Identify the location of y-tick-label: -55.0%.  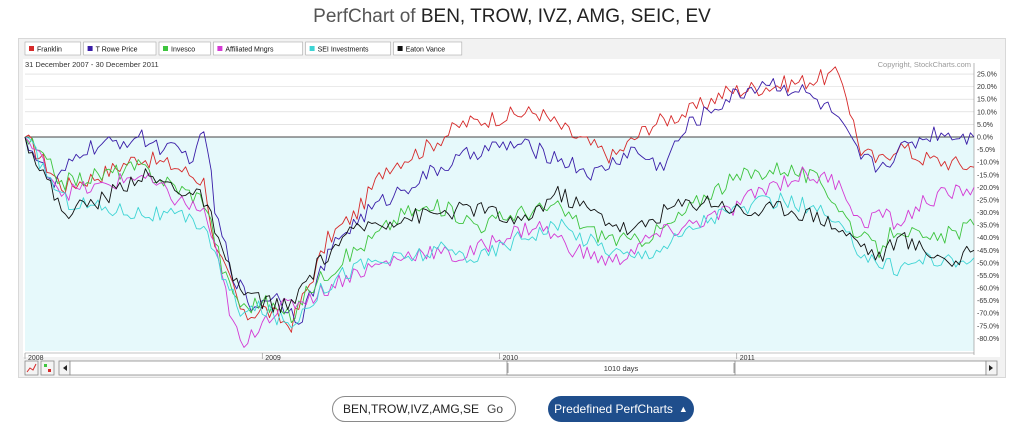
(988, 276).